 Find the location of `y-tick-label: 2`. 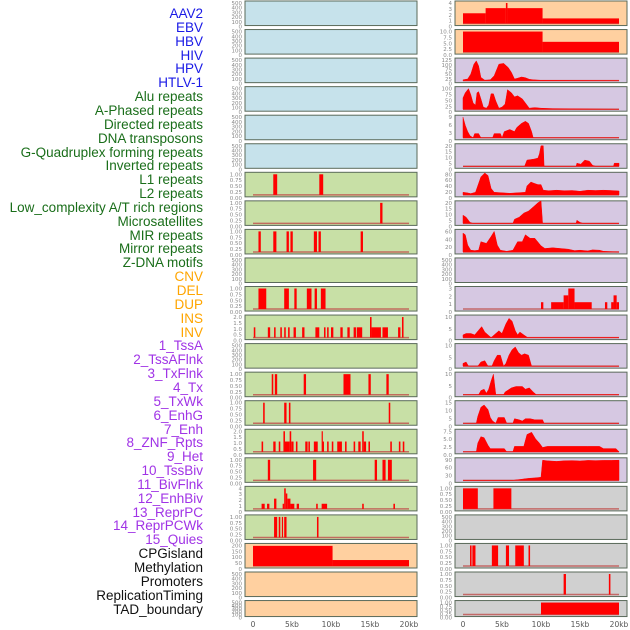

y-tick-label: 2 is located at coordinates (451, 16).